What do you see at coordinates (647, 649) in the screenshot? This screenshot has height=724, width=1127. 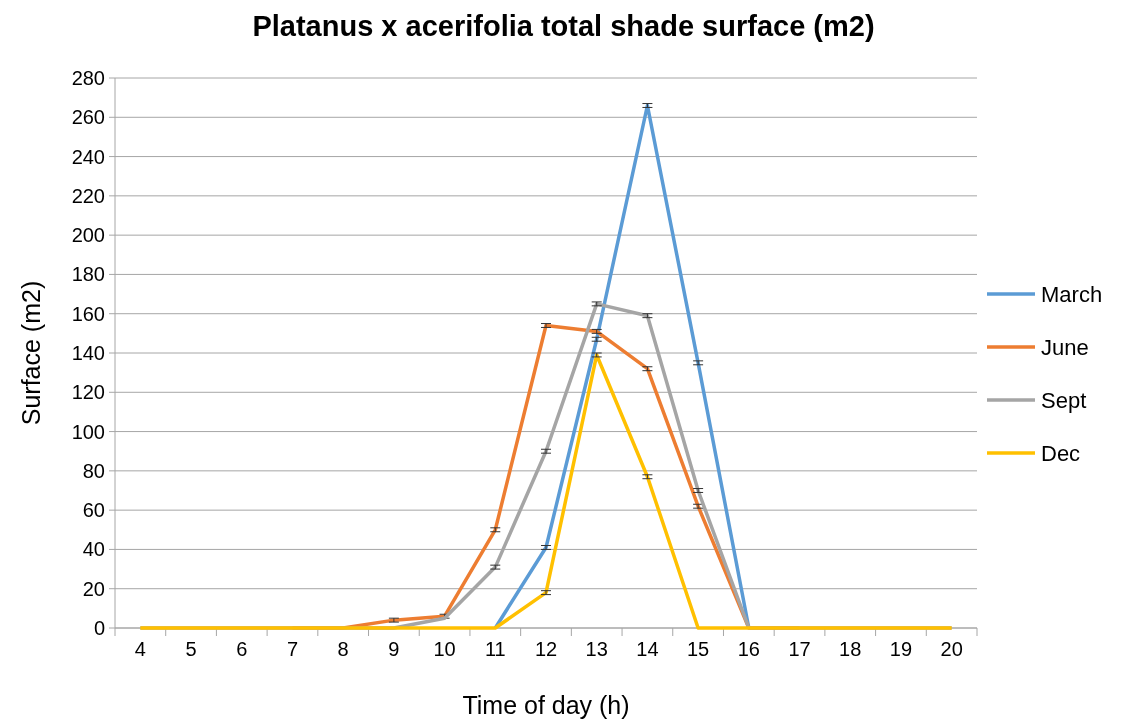 I see `x-tick-label: 14` at bounding box center [647, 649].